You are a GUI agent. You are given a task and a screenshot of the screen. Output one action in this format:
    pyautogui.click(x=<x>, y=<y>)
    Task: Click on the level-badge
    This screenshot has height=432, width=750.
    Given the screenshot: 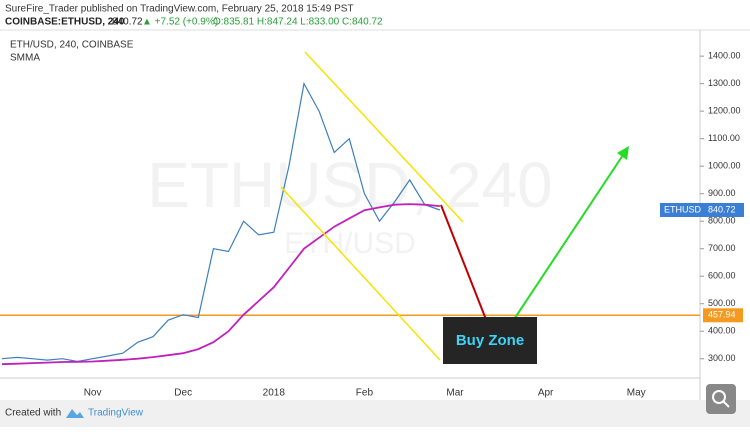 What is the action you would take?
    pyautogui.click(x=723, y=315)
    